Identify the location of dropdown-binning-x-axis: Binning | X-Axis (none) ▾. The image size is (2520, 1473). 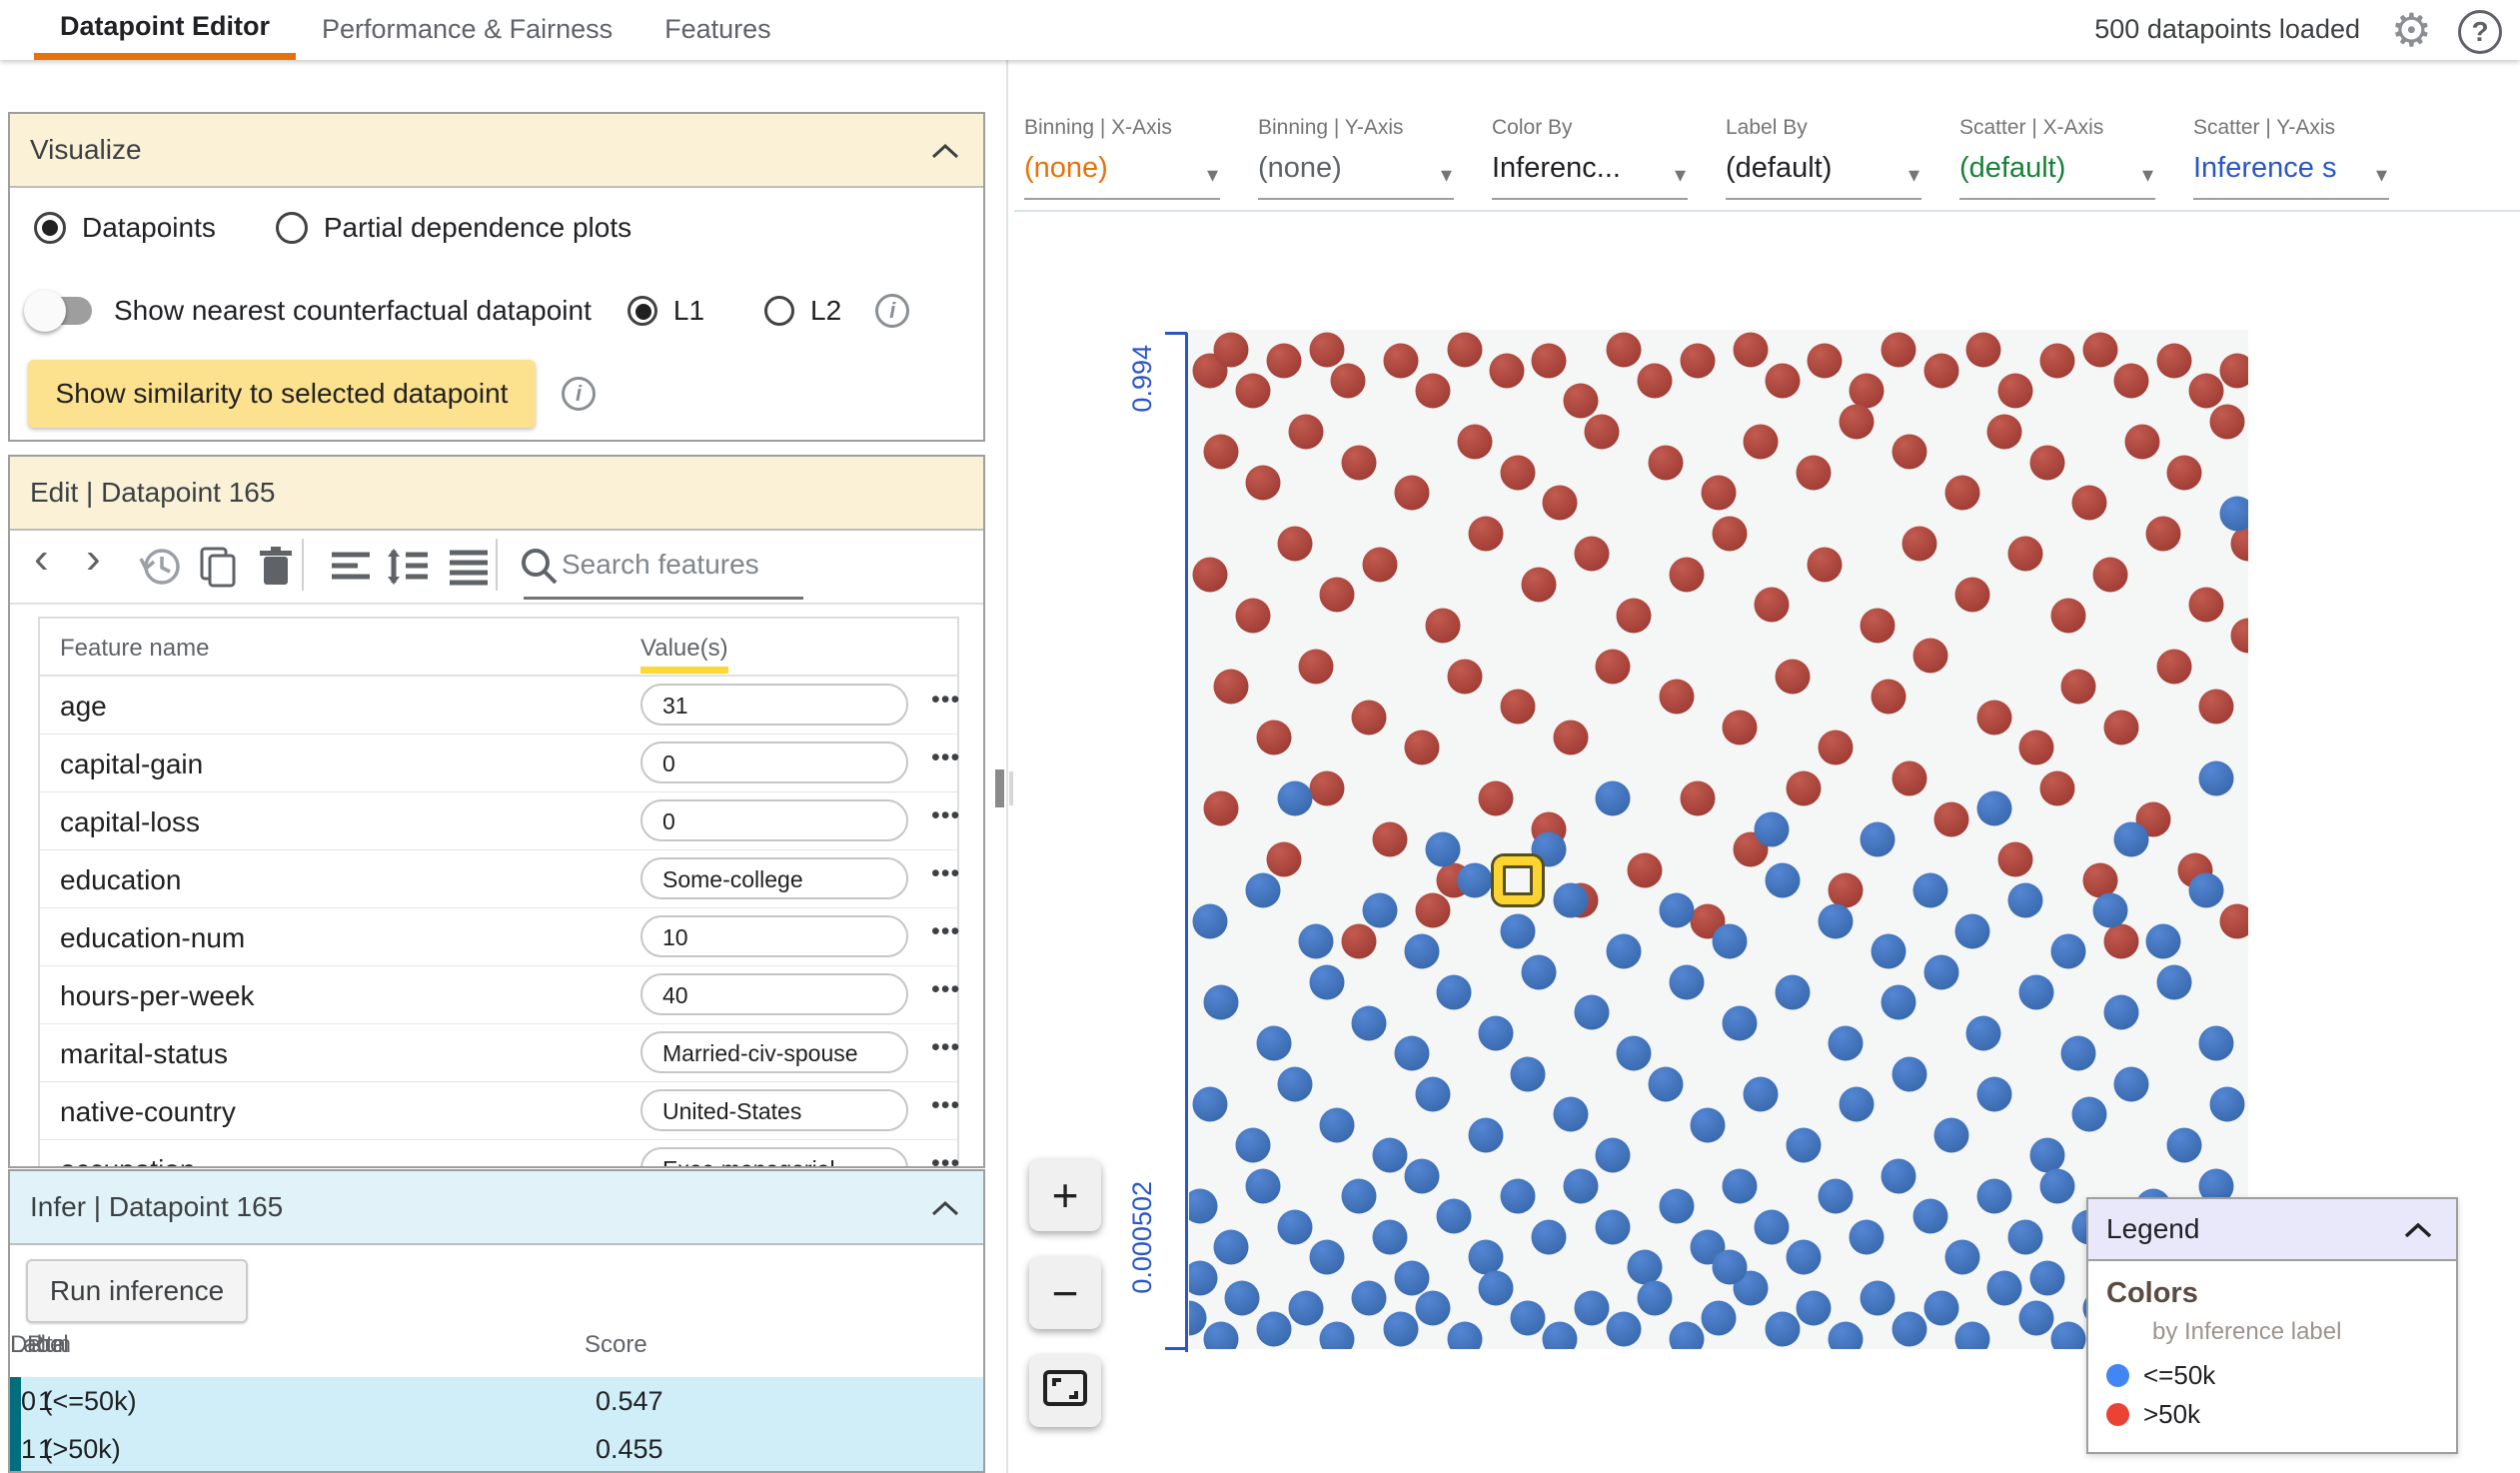
(1122, 158).